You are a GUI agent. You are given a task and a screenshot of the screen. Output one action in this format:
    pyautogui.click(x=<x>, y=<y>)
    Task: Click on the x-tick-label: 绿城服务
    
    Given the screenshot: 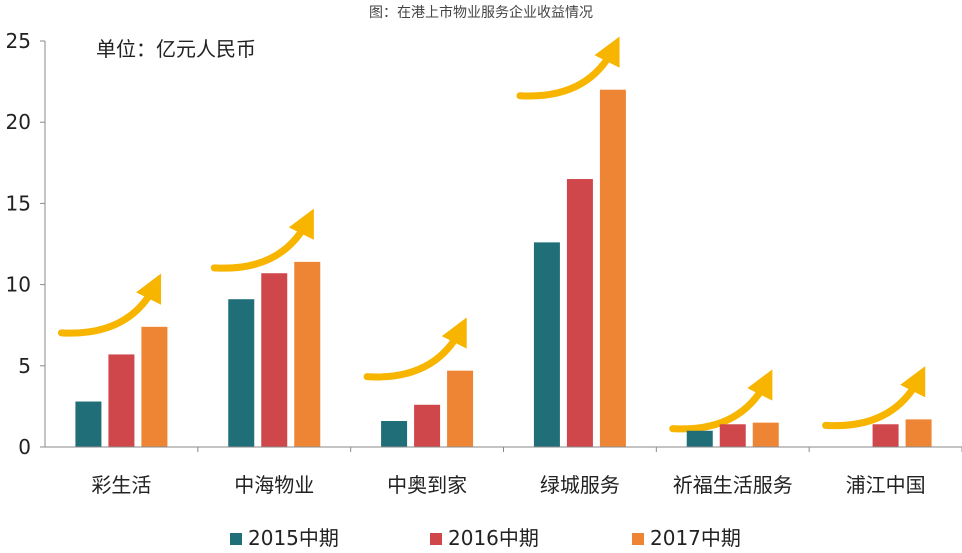 What is the action you would take?
    pyautogui.click(x=580, y=485)
    